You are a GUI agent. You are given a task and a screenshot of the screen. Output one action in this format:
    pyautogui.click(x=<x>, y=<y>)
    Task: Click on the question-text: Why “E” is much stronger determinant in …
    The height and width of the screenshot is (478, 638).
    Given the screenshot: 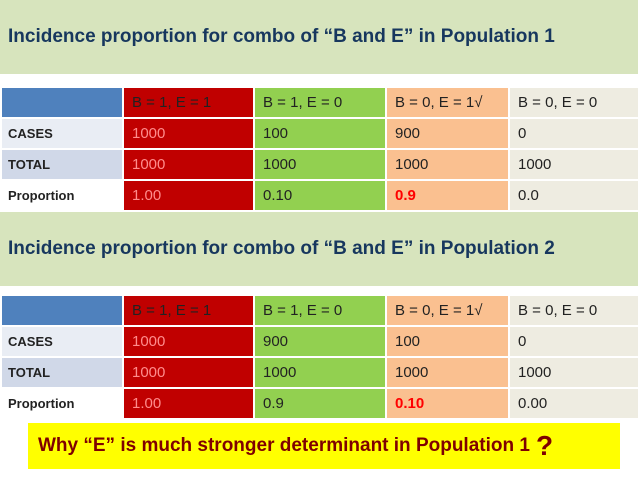 What is the action you would take?
    pyautogui.click(x=284, y=445)
    